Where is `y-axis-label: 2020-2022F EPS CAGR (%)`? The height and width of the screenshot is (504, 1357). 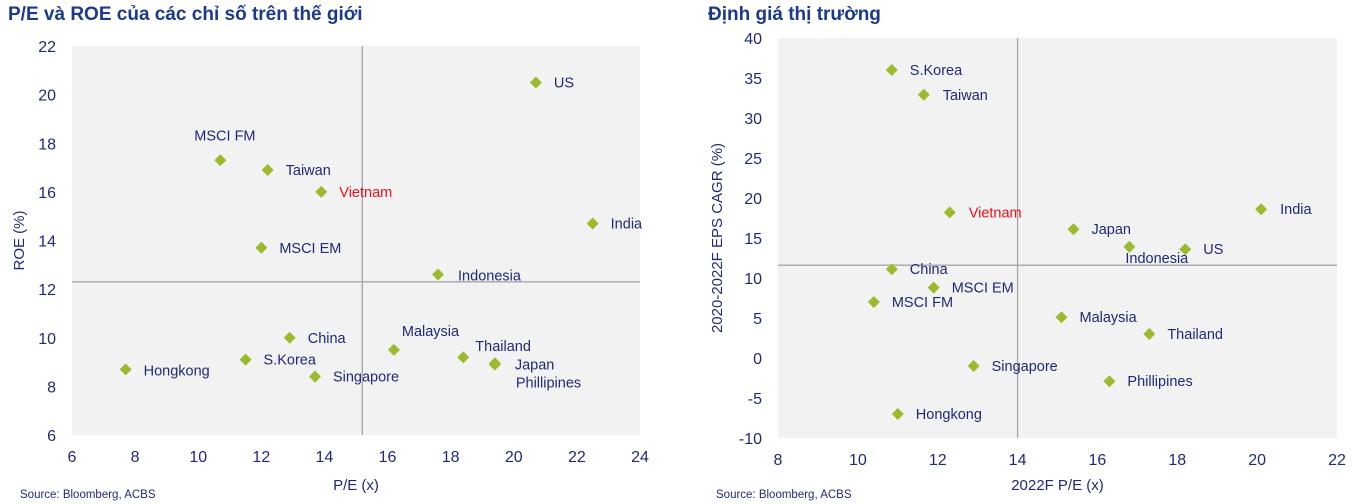
y-axis-label: 2020-2022F EPS CAGR (%) is located at coordinates (717, 238).